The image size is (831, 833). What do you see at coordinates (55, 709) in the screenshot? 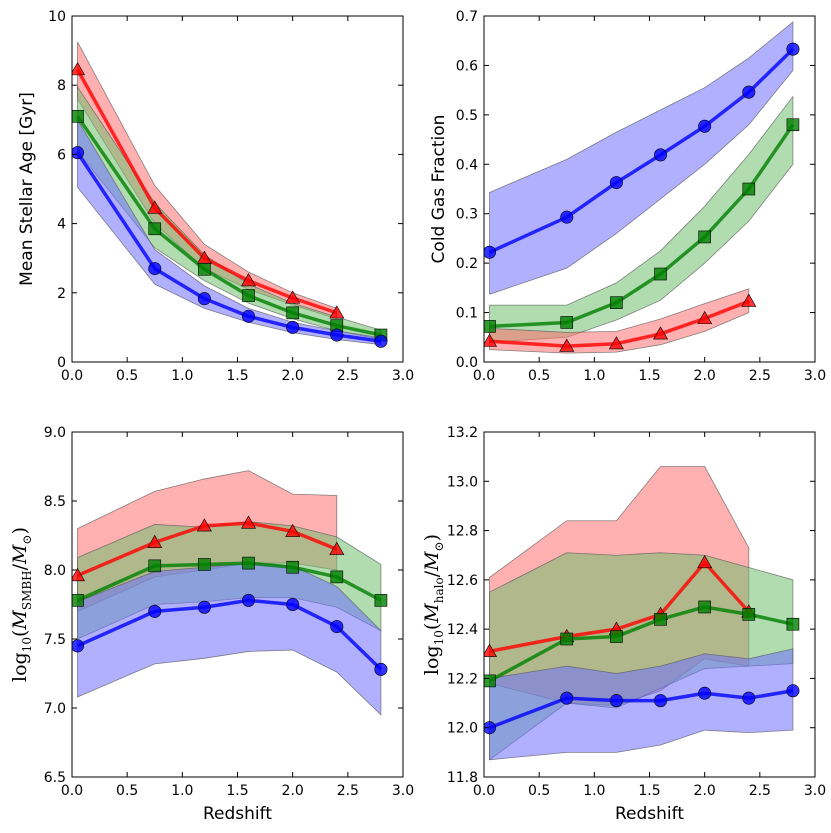
I see `y-tick-label: 7.0` at bounding box center [55, 709].